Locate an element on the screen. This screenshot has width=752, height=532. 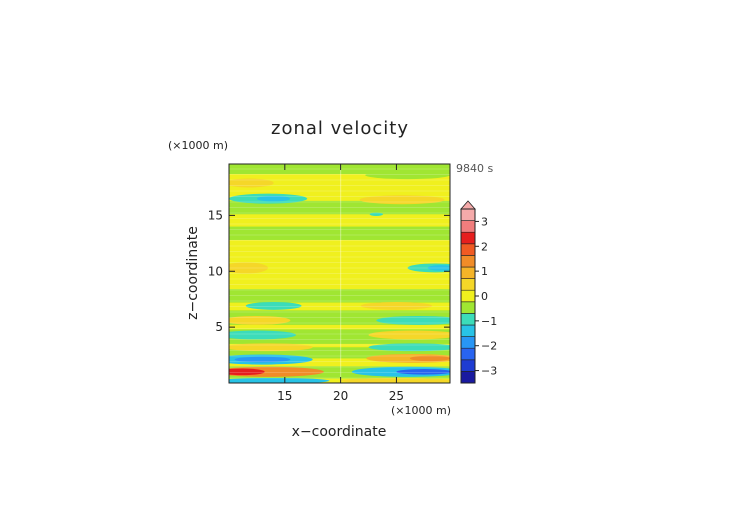
colorbar-tick-label: −1 is located at coordinates (489, 321).